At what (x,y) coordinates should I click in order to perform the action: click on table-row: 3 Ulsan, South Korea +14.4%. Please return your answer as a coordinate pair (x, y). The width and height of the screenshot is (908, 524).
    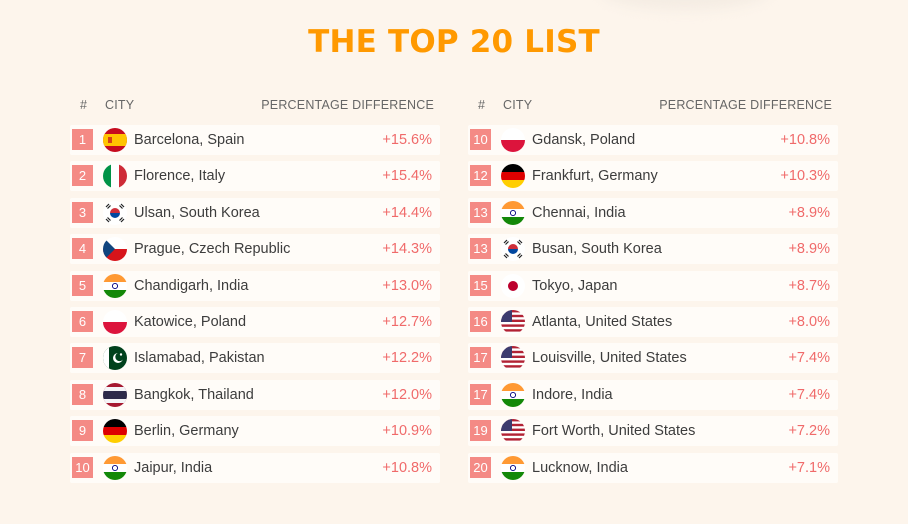
    Looking at the image, I should click on (255, 212).